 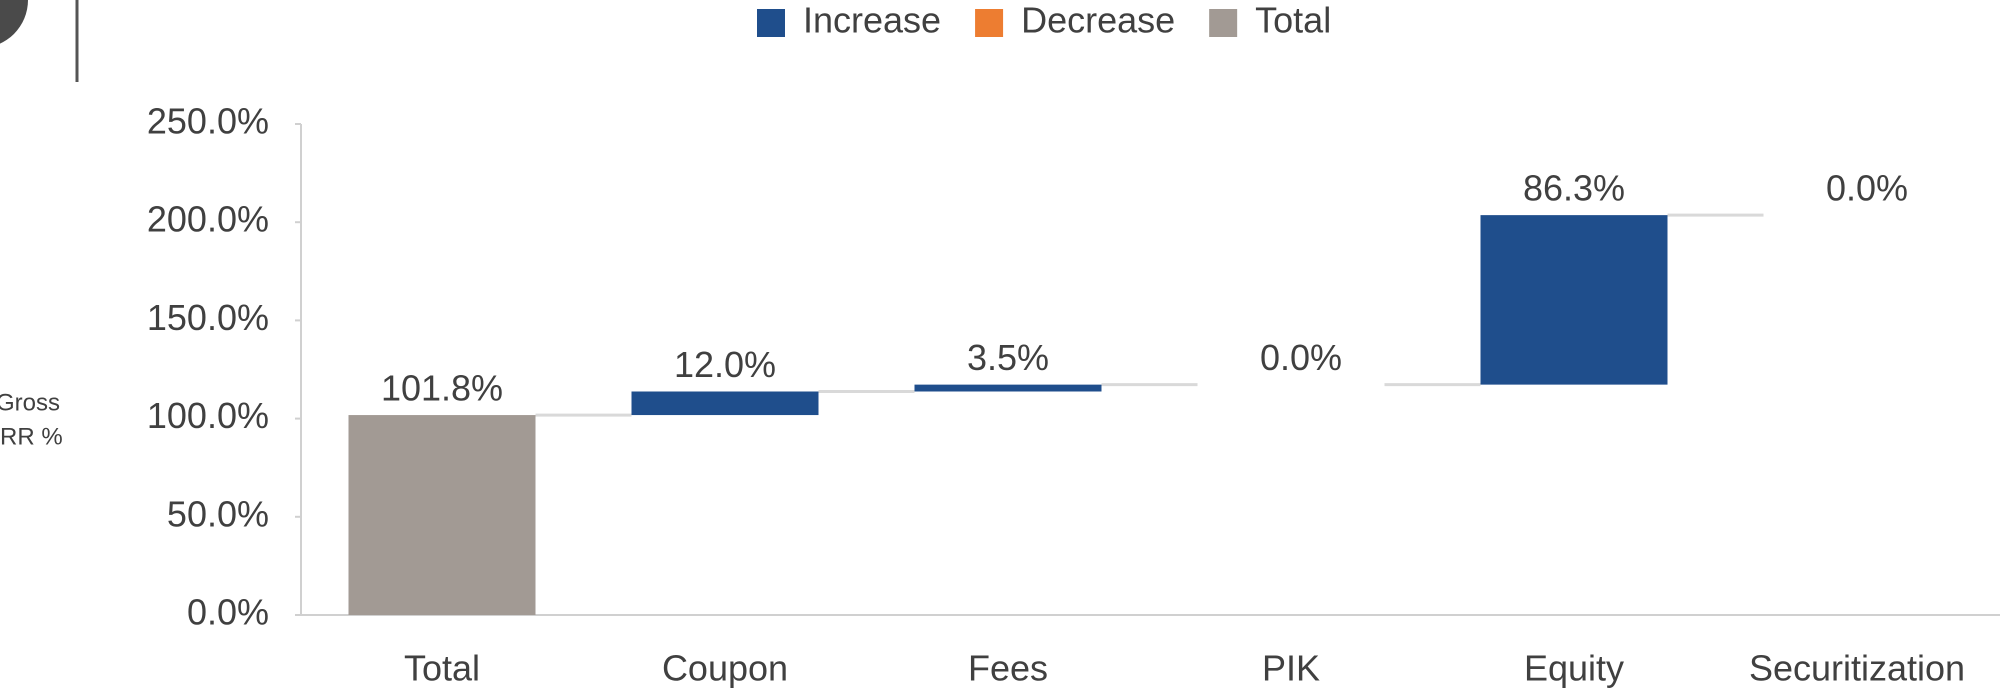 I want to click on y-axis-label: IRR %, so click(x=31, y=436).